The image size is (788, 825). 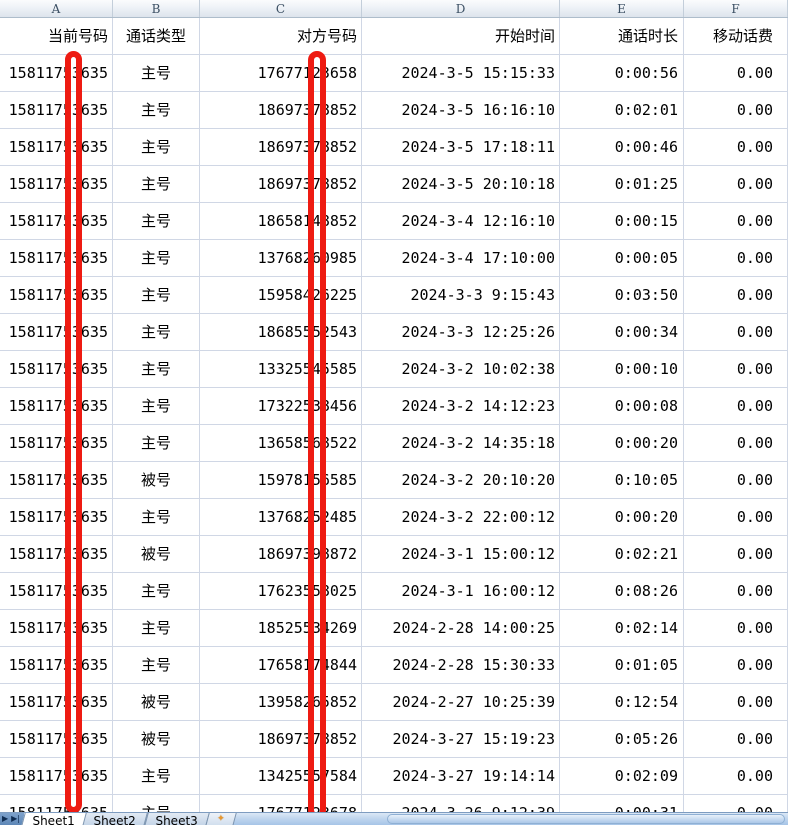 I want to click on cell-start-time: 2024-3-5 17:18:11, so click(x=461, y=147).